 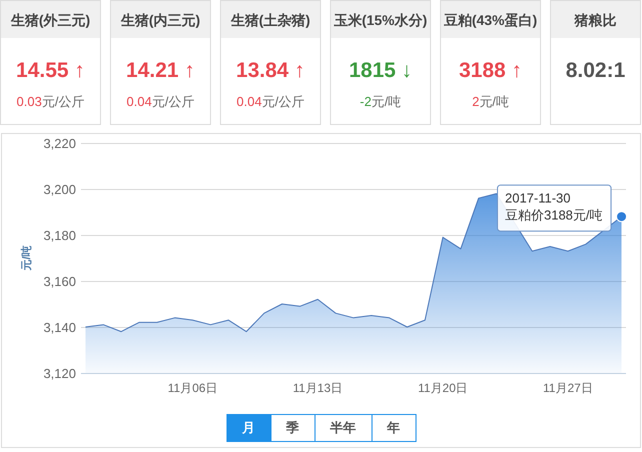 What do you see at coordinates (342, 427) in the screenshot?
I see `text: 半年` at bounding box center [342, 427].